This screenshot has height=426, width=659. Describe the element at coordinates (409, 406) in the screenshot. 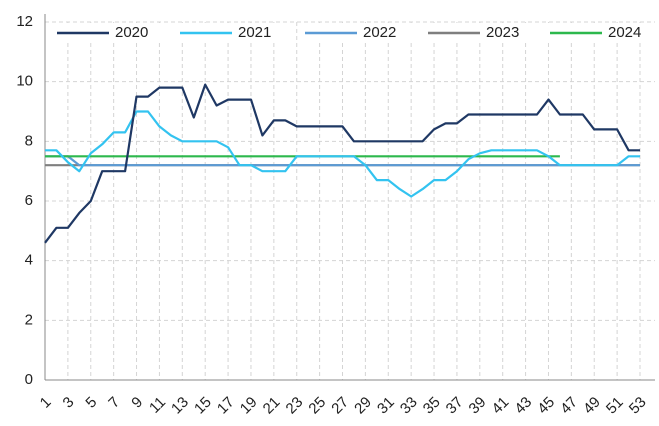

I see `x-tick-label: 33` at that location.